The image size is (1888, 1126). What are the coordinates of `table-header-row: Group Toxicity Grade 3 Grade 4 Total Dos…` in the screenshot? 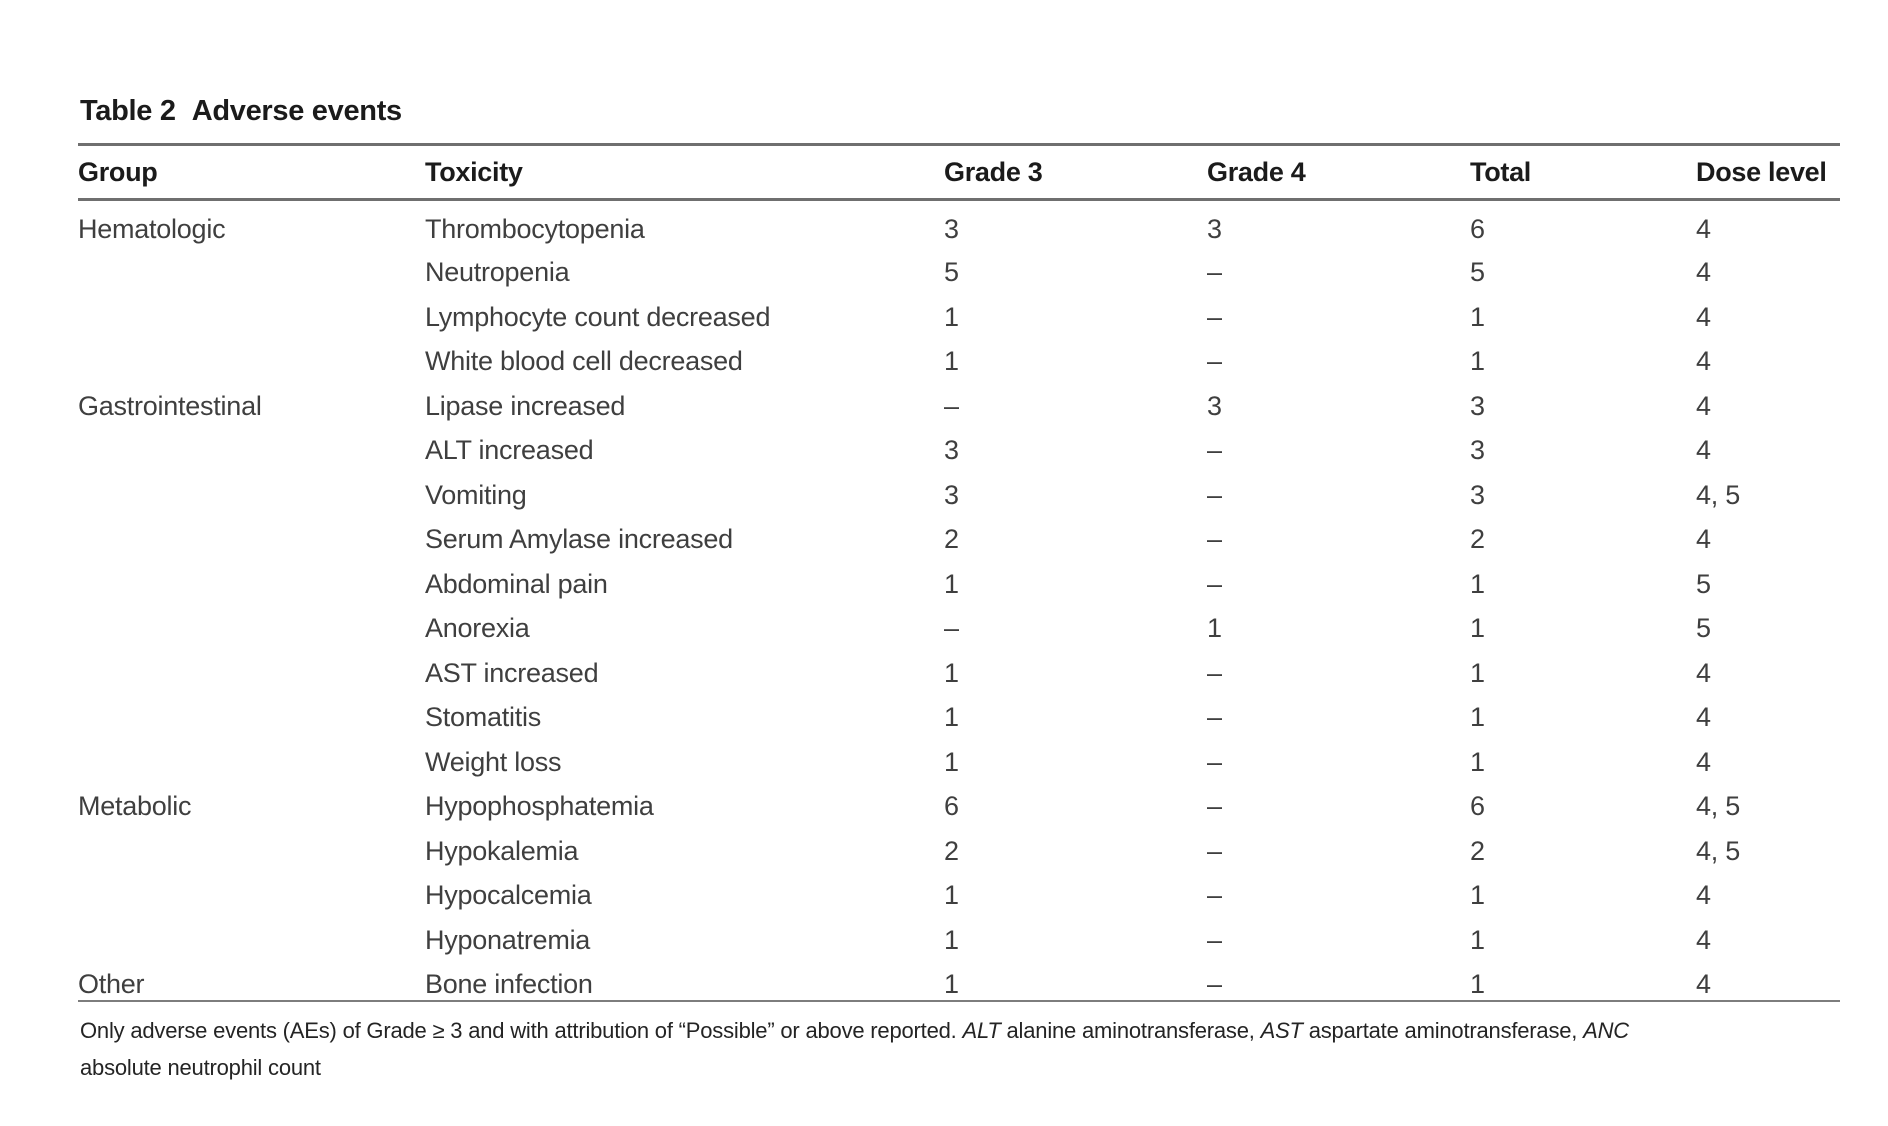 It's located at (959, 172).